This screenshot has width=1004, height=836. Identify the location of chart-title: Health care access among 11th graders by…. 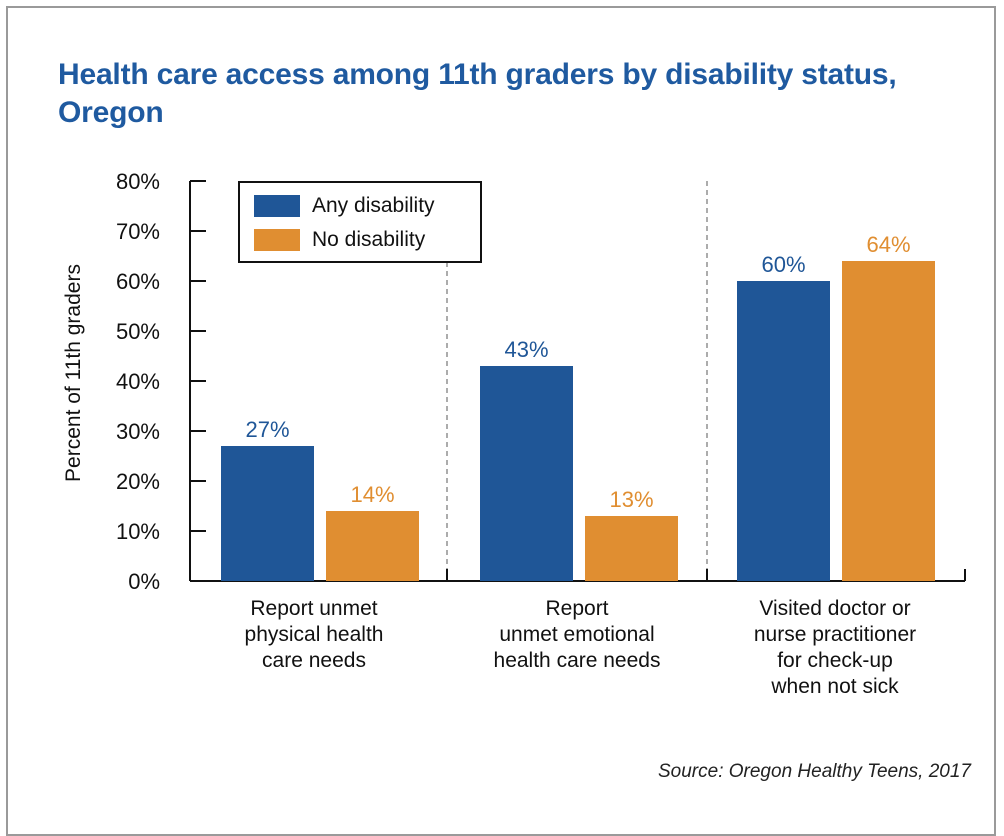
(477, 93).